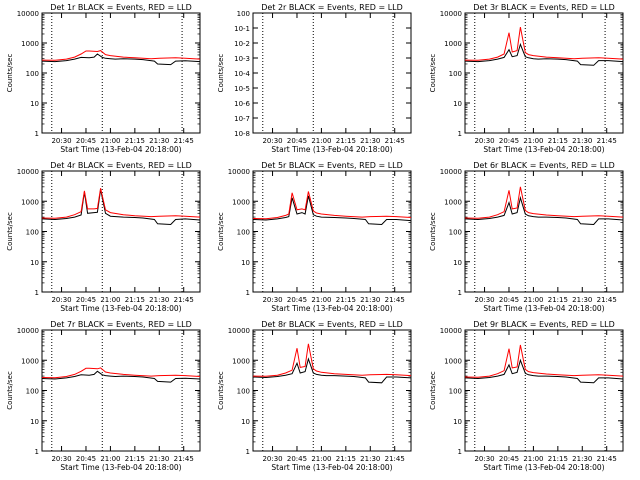 This screenshot has height=480, width=640. I want to click on y-tick-label: 10-5, so click(242, 89).